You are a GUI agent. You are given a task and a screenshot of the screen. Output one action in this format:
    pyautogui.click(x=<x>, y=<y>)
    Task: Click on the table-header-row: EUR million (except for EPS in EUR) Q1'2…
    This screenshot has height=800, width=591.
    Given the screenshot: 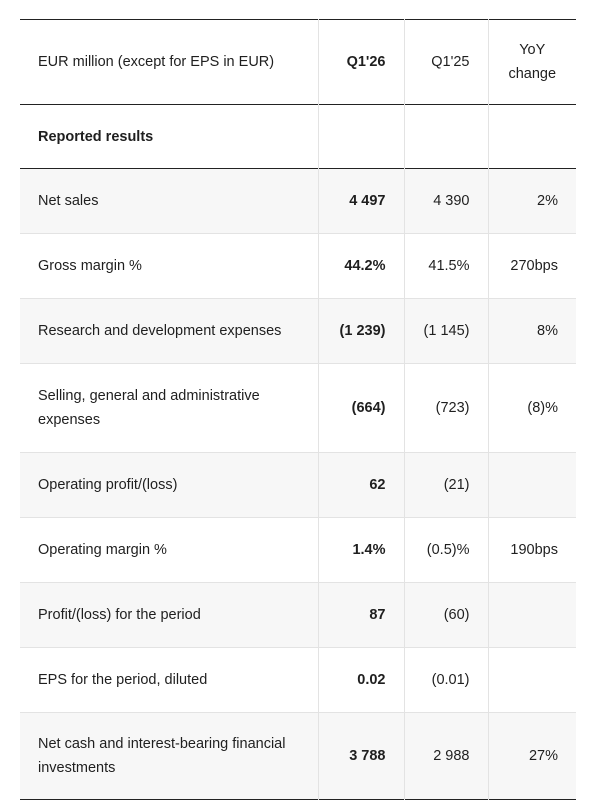 What is the action you would take?
    pyautogui.click(x=298, y=62)
    